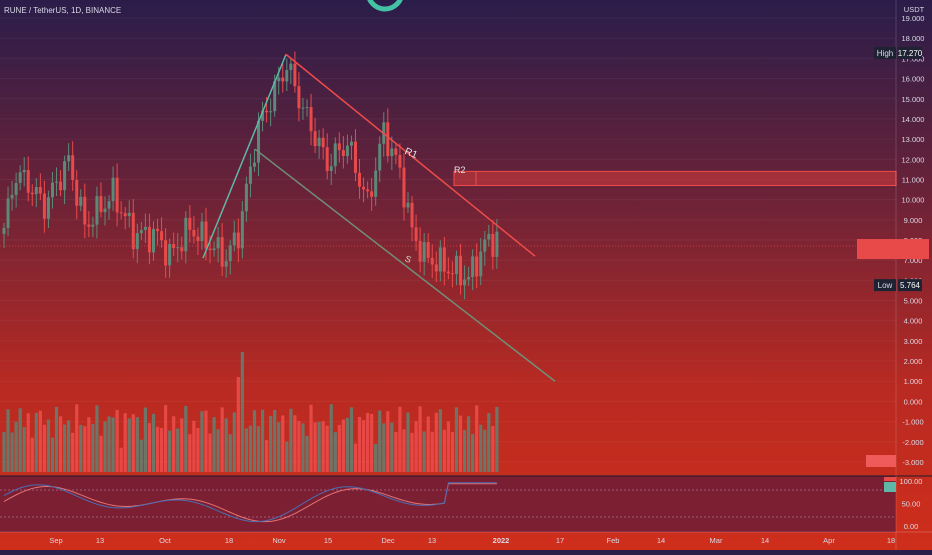 Image resolution: width=932 pixels, height=555 pixels. What do you see at coordinates (911, 504) in the screenshot?
I see `oscillator-axis: 100.00 50.00 0.00` at bounding box center [911, 504].